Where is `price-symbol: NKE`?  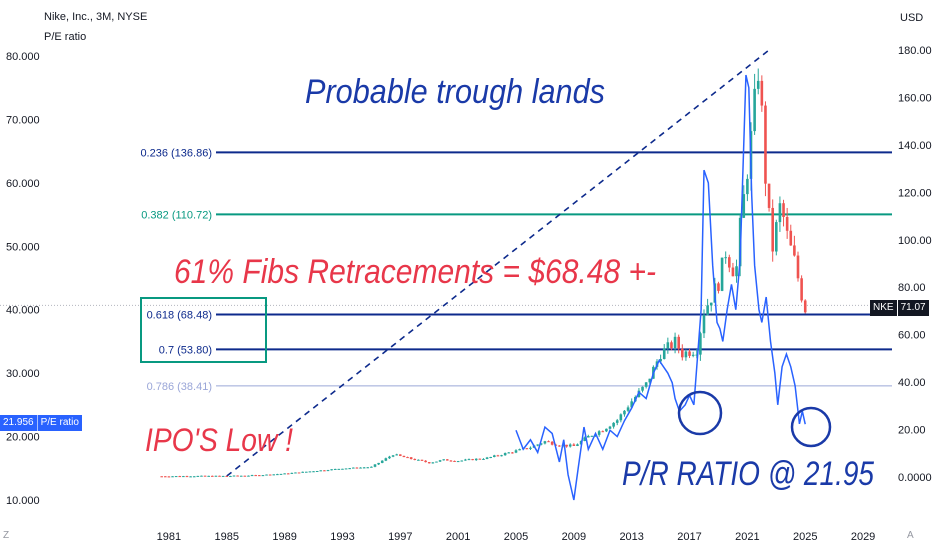 price-symbol: NKE is located at coordinates (883, 307).